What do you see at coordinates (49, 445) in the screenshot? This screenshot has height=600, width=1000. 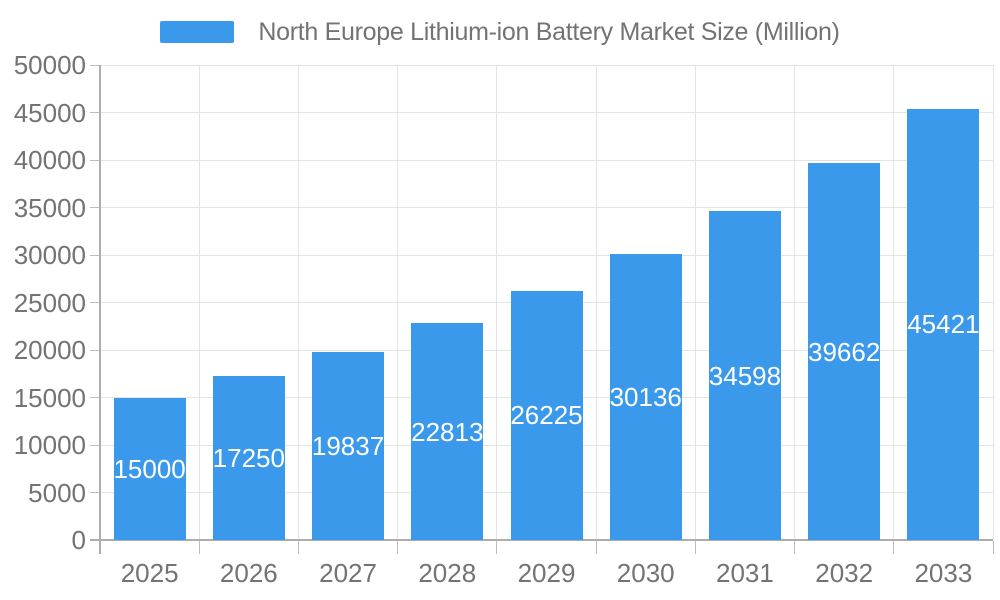 I see `y-tick-label: 10000` at bounding box center [49, 445].